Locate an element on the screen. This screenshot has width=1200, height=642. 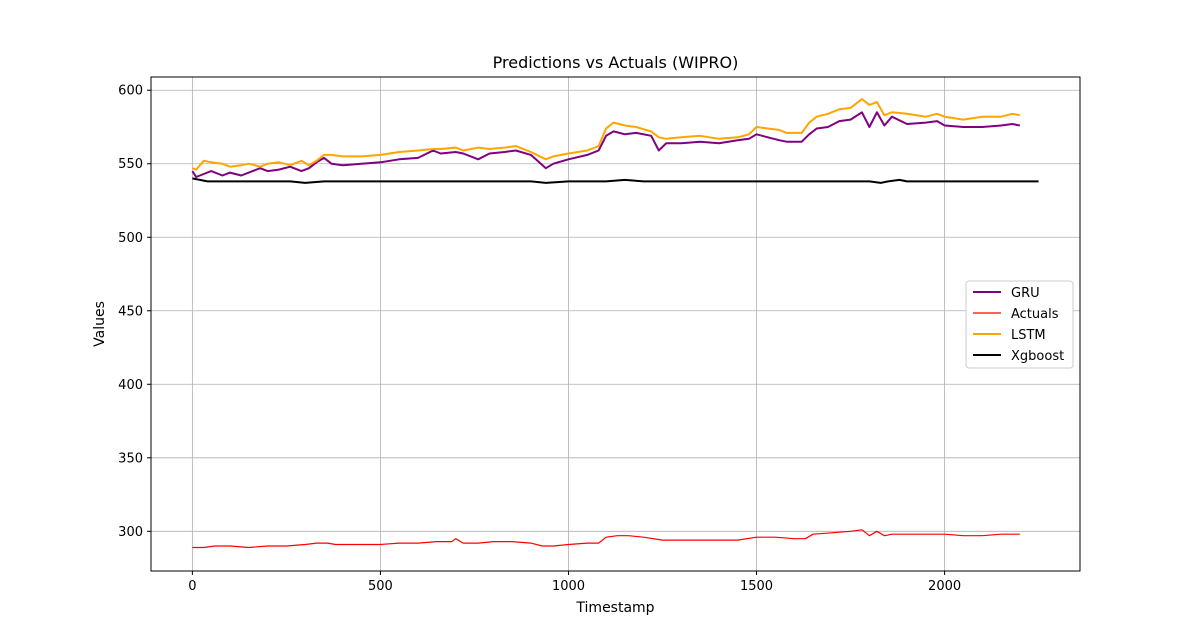
series-line-xgboost is located at coordinates (615, 180).